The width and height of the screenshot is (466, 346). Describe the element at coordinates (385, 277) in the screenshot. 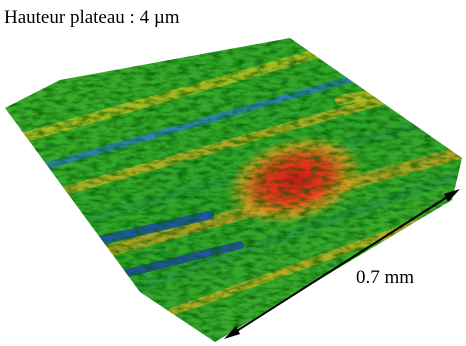

I see `scale-label: 0.7 mm` at that location.